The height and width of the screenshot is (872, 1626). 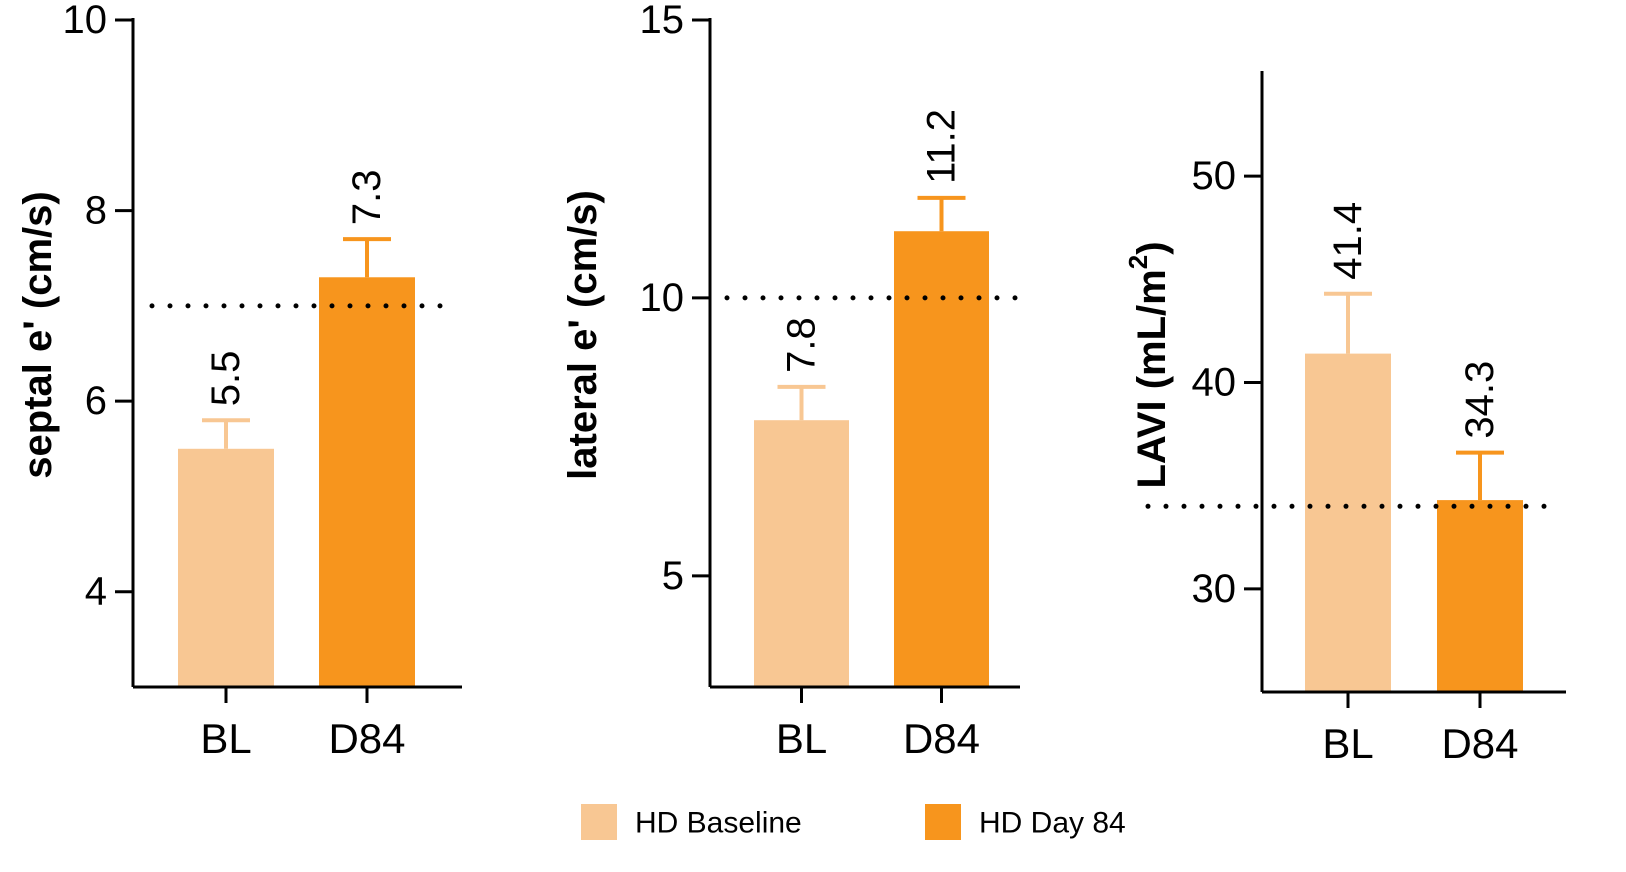 What do you see at coordinates (96, 592) in the screenshot?
I see `y-tick-label: 4` at bounding box center [96, 592].